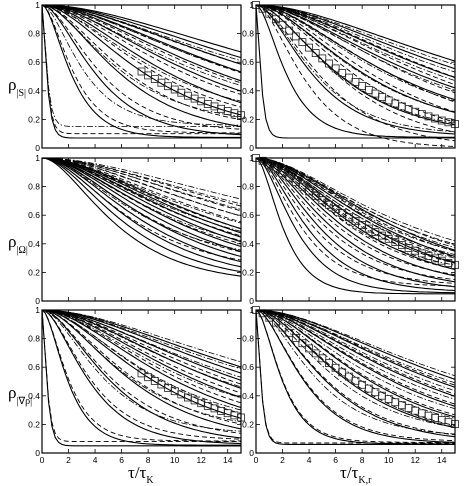 The width and height of the screenshot is (474, 486). I want to click on ylabel-row3-main: ρ, so click(12, 392).